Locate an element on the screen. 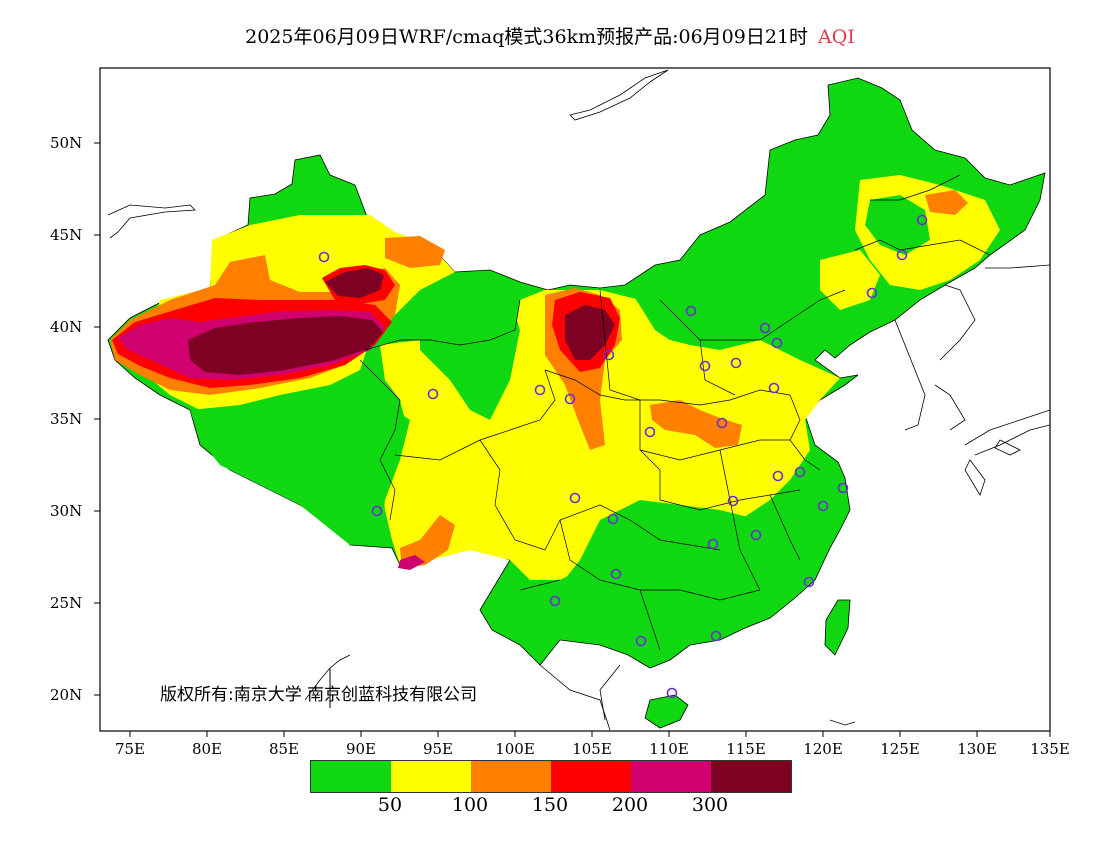 This screenshot has width=1100, height=850. legend-label: 100 is located at coordinates (470, 805).